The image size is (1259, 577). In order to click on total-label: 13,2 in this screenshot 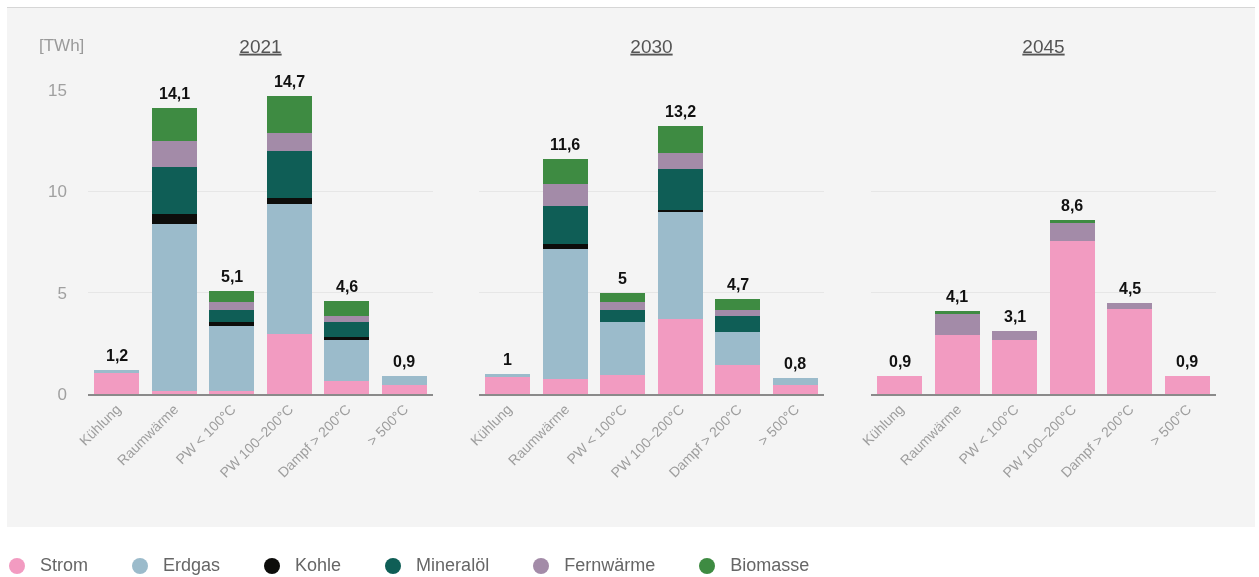, I will do `click(681, 111)`.